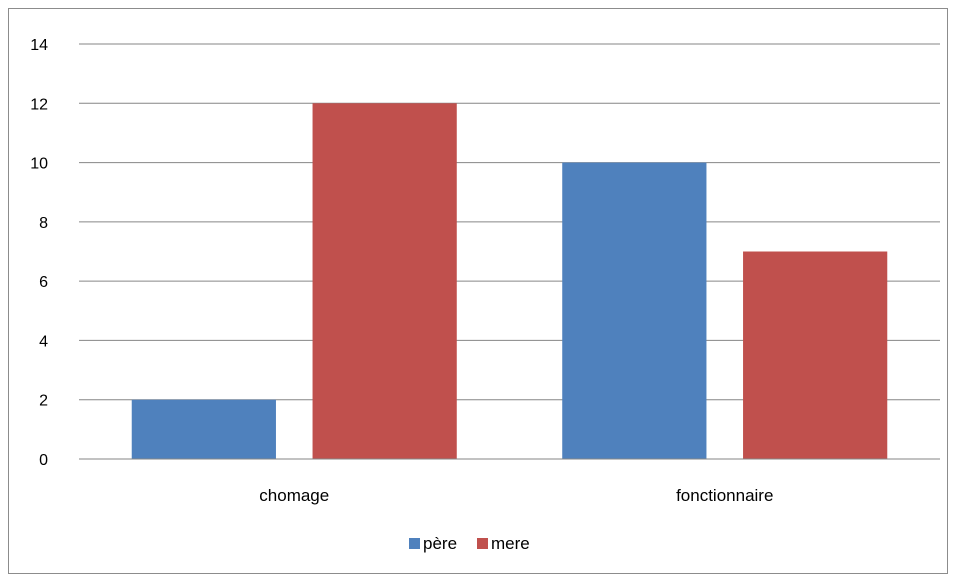  I want to click on legend-label: père, so click(440, 543).